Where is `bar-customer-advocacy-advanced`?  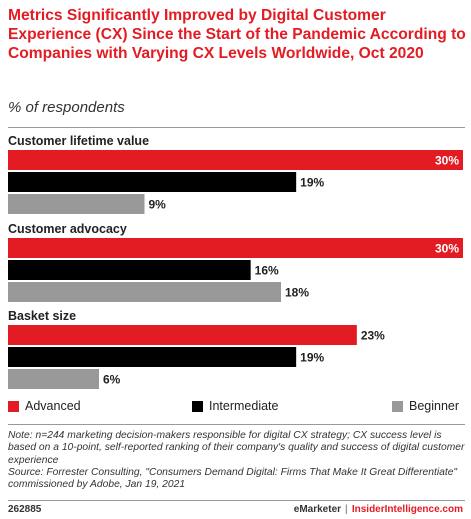 bar-customer-advocacy-advanced is located at coordinates (235, 248).